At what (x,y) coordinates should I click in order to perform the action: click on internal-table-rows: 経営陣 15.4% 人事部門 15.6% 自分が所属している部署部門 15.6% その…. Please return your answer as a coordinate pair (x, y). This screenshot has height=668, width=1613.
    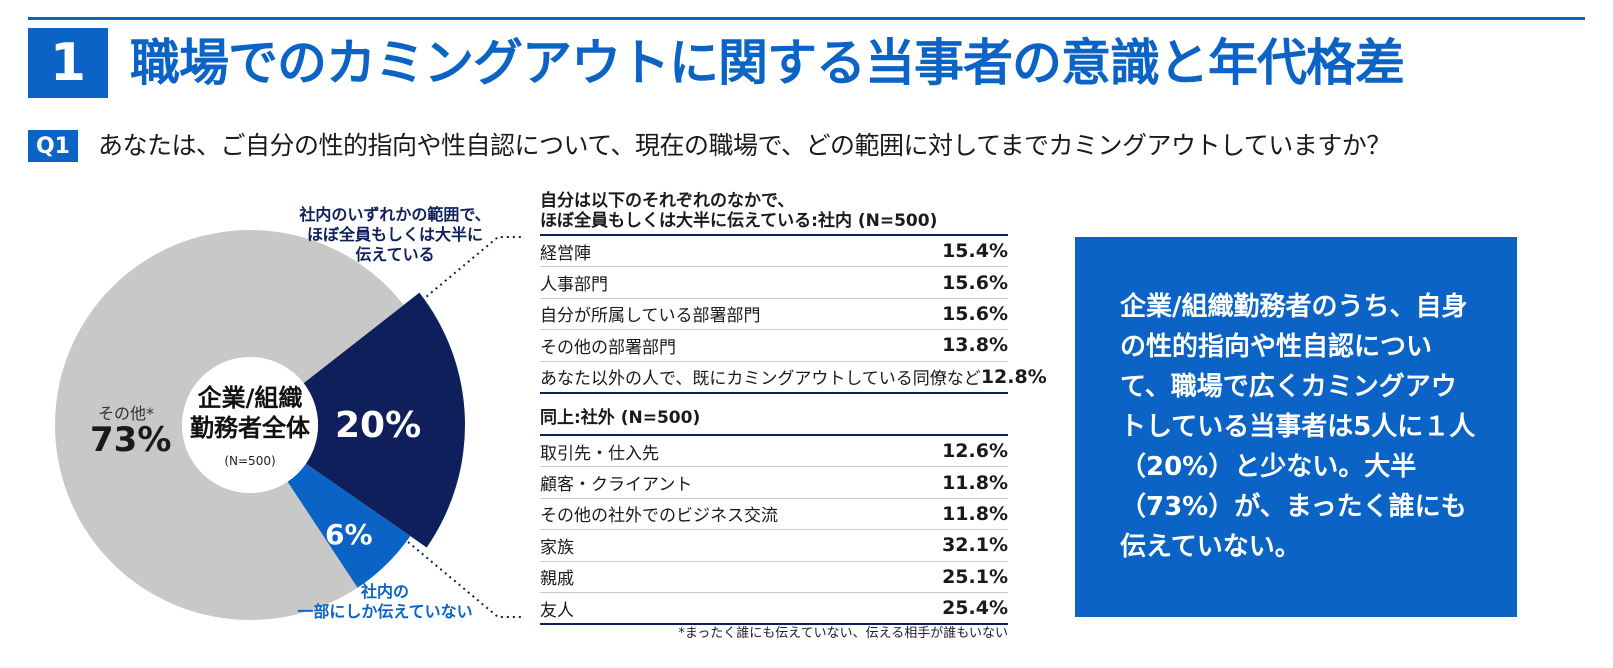
    Looking at the image, I should click on (793, 314).